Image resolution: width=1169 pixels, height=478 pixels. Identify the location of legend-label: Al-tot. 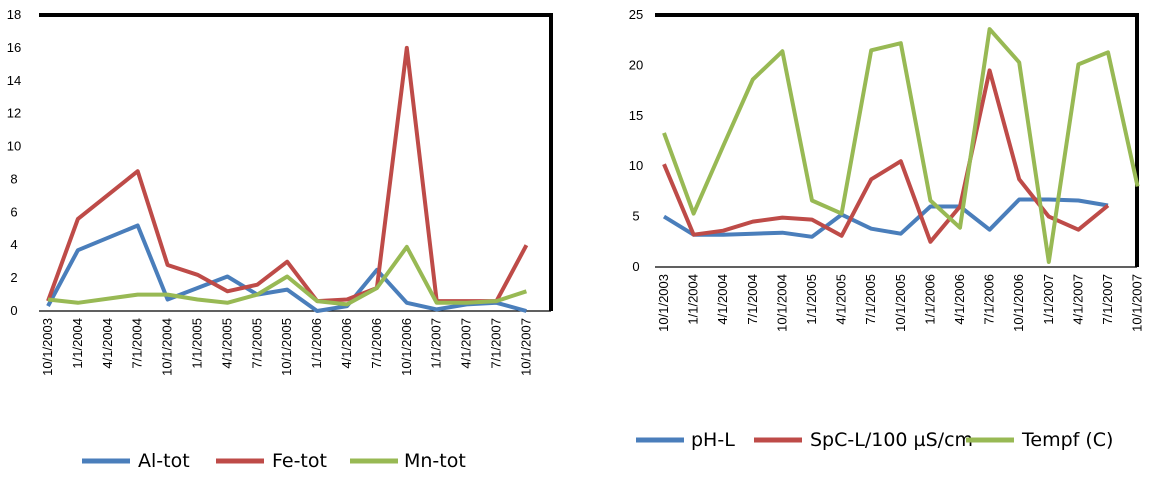
(164, 461).